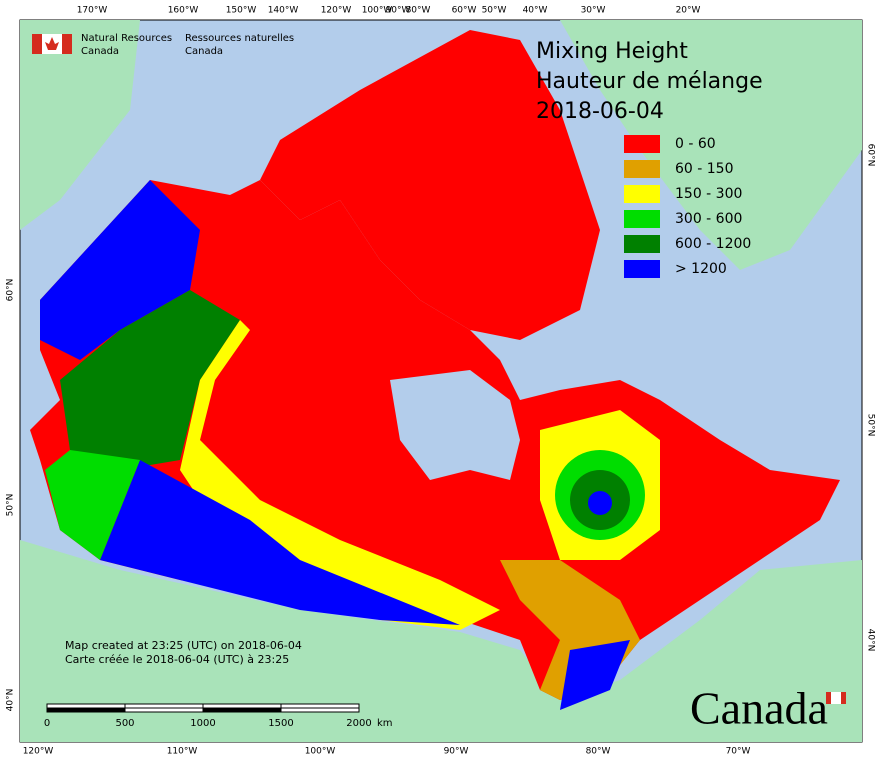 The image size is (880, 760). Describe the element at coordinates (695, 144) in the screenshot. I see `legend-label: 0 - 60` at that location.